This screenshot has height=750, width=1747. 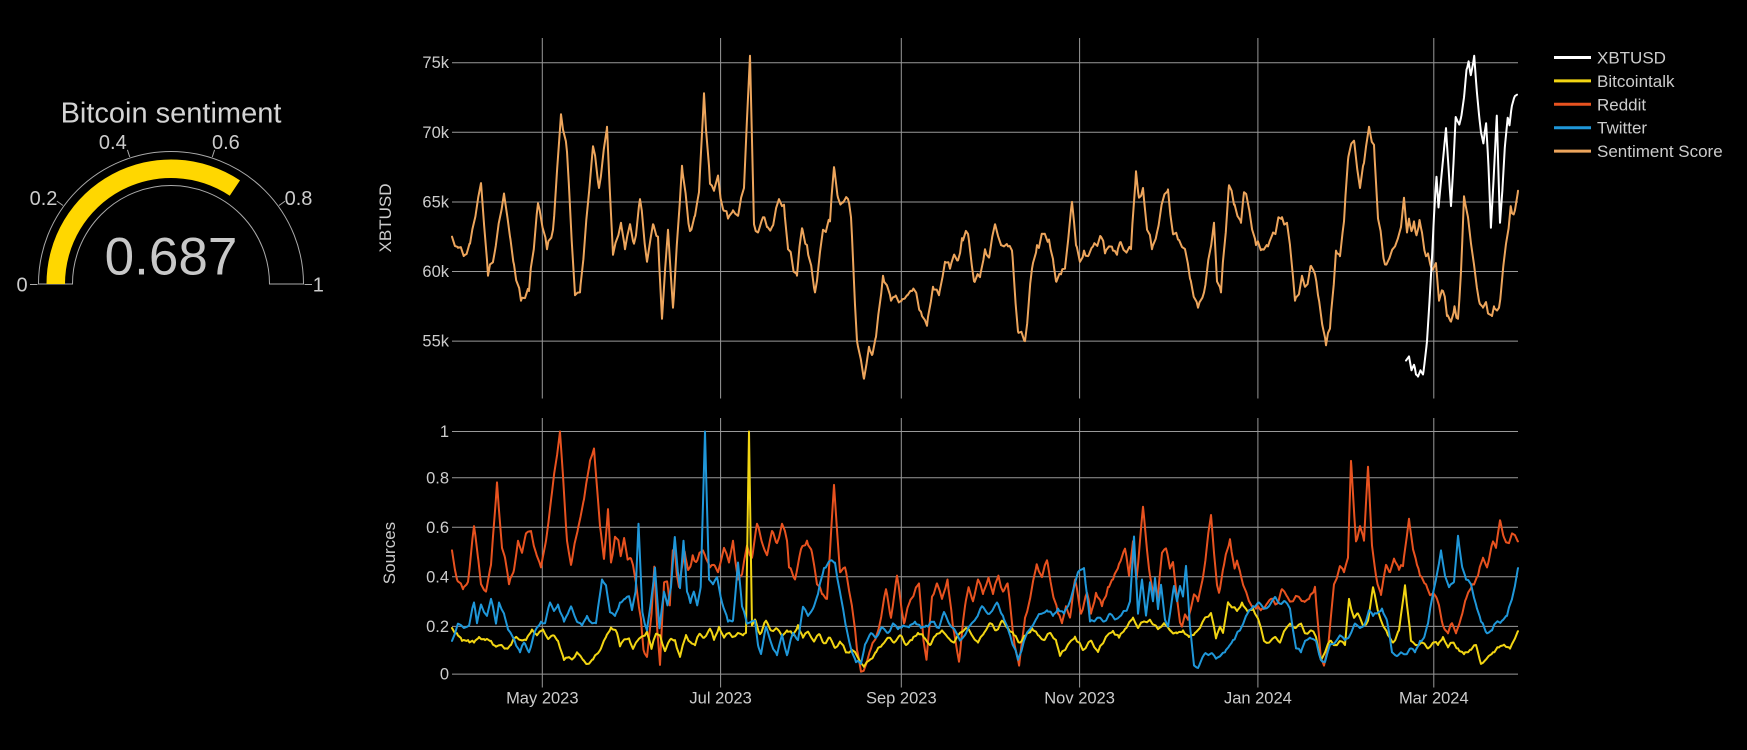 What do you see at coordinates (171, 114) in the screenshot?
I see `svg-text: Bitcoin sentiment` at bounding box center [171, 114].